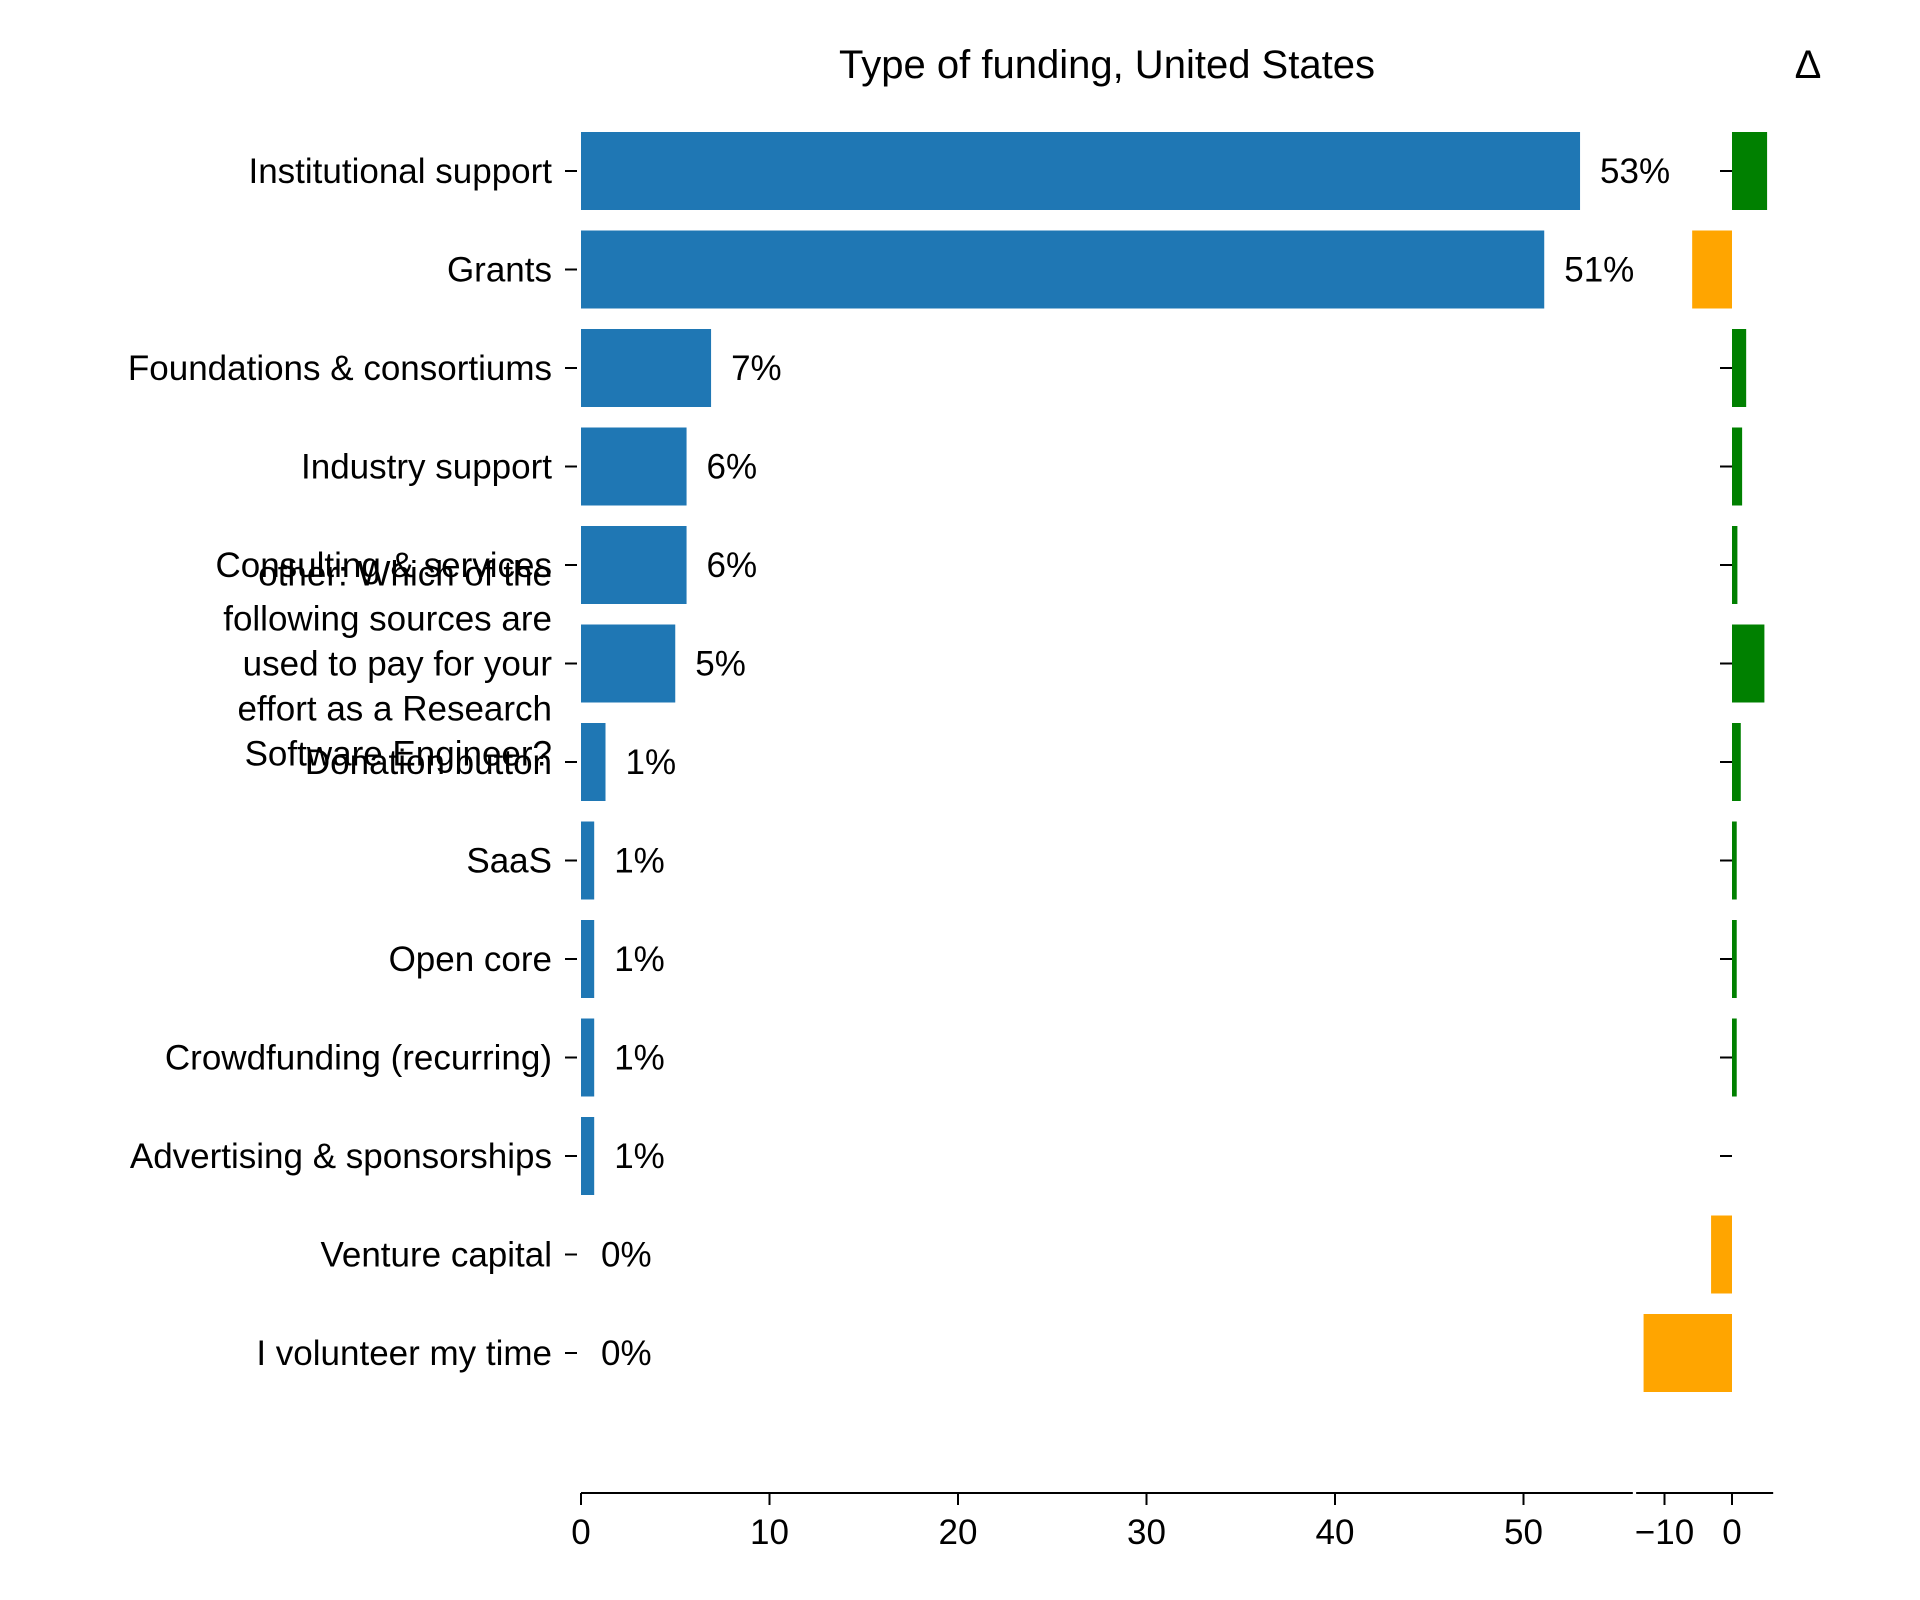 This screenshot has width=1920, height=1600. What do you see at coordinates (720, 664) in the screenshot?
I see `value-label: 5%` at bounding box center [720, 664].